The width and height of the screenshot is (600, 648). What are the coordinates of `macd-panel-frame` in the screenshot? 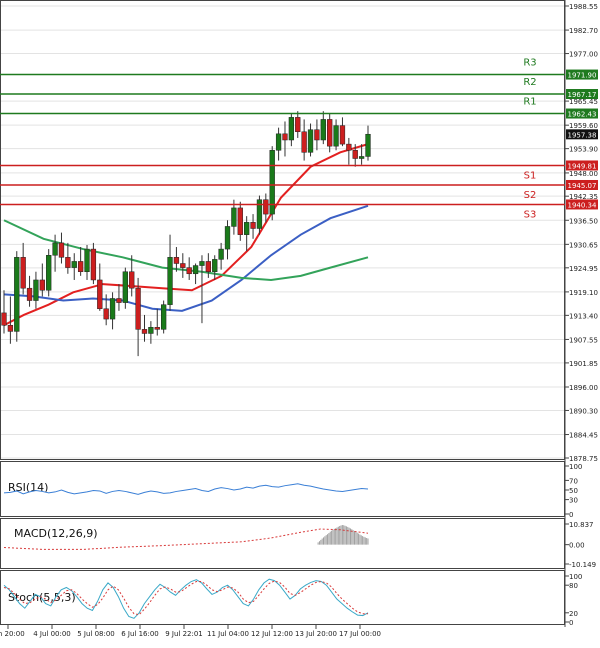 It's located at (282, 543).